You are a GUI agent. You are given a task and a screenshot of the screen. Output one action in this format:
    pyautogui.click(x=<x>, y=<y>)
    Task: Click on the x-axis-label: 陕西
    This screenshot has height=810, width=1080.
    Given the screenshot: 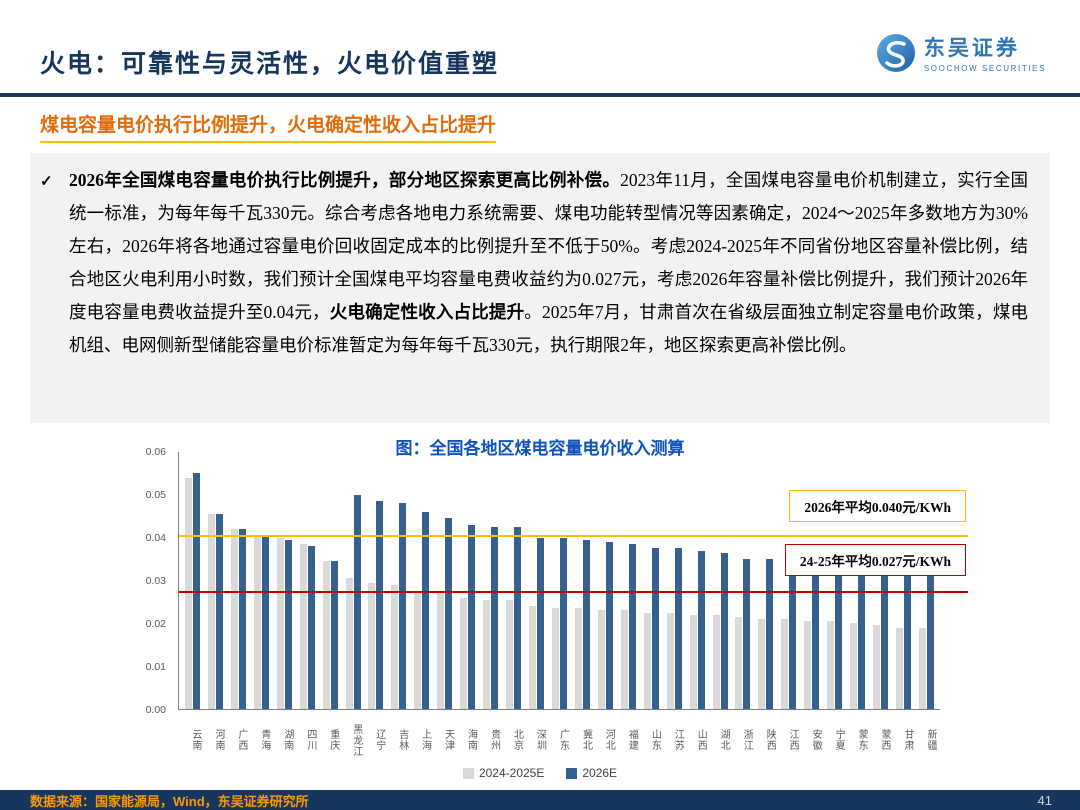 What is the action you would take?
    pyautogui.click(x=770, y=740)
    